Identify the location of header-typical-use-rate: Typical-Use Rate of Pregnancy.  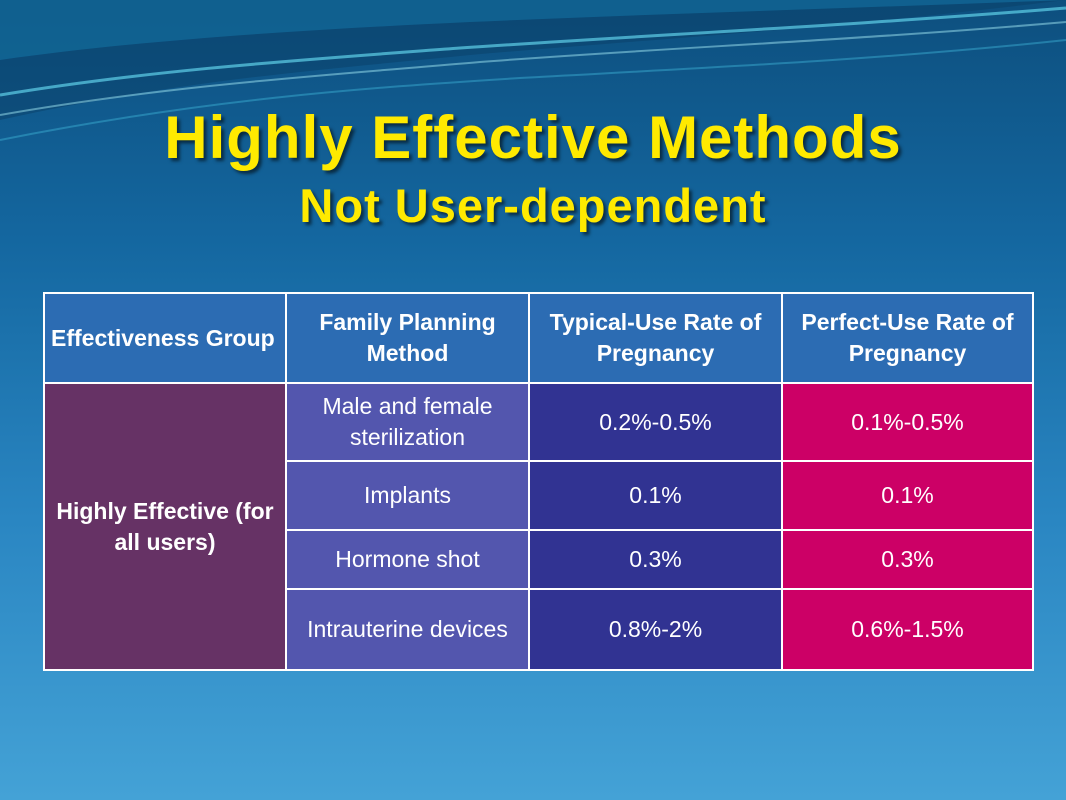
(655, 338).